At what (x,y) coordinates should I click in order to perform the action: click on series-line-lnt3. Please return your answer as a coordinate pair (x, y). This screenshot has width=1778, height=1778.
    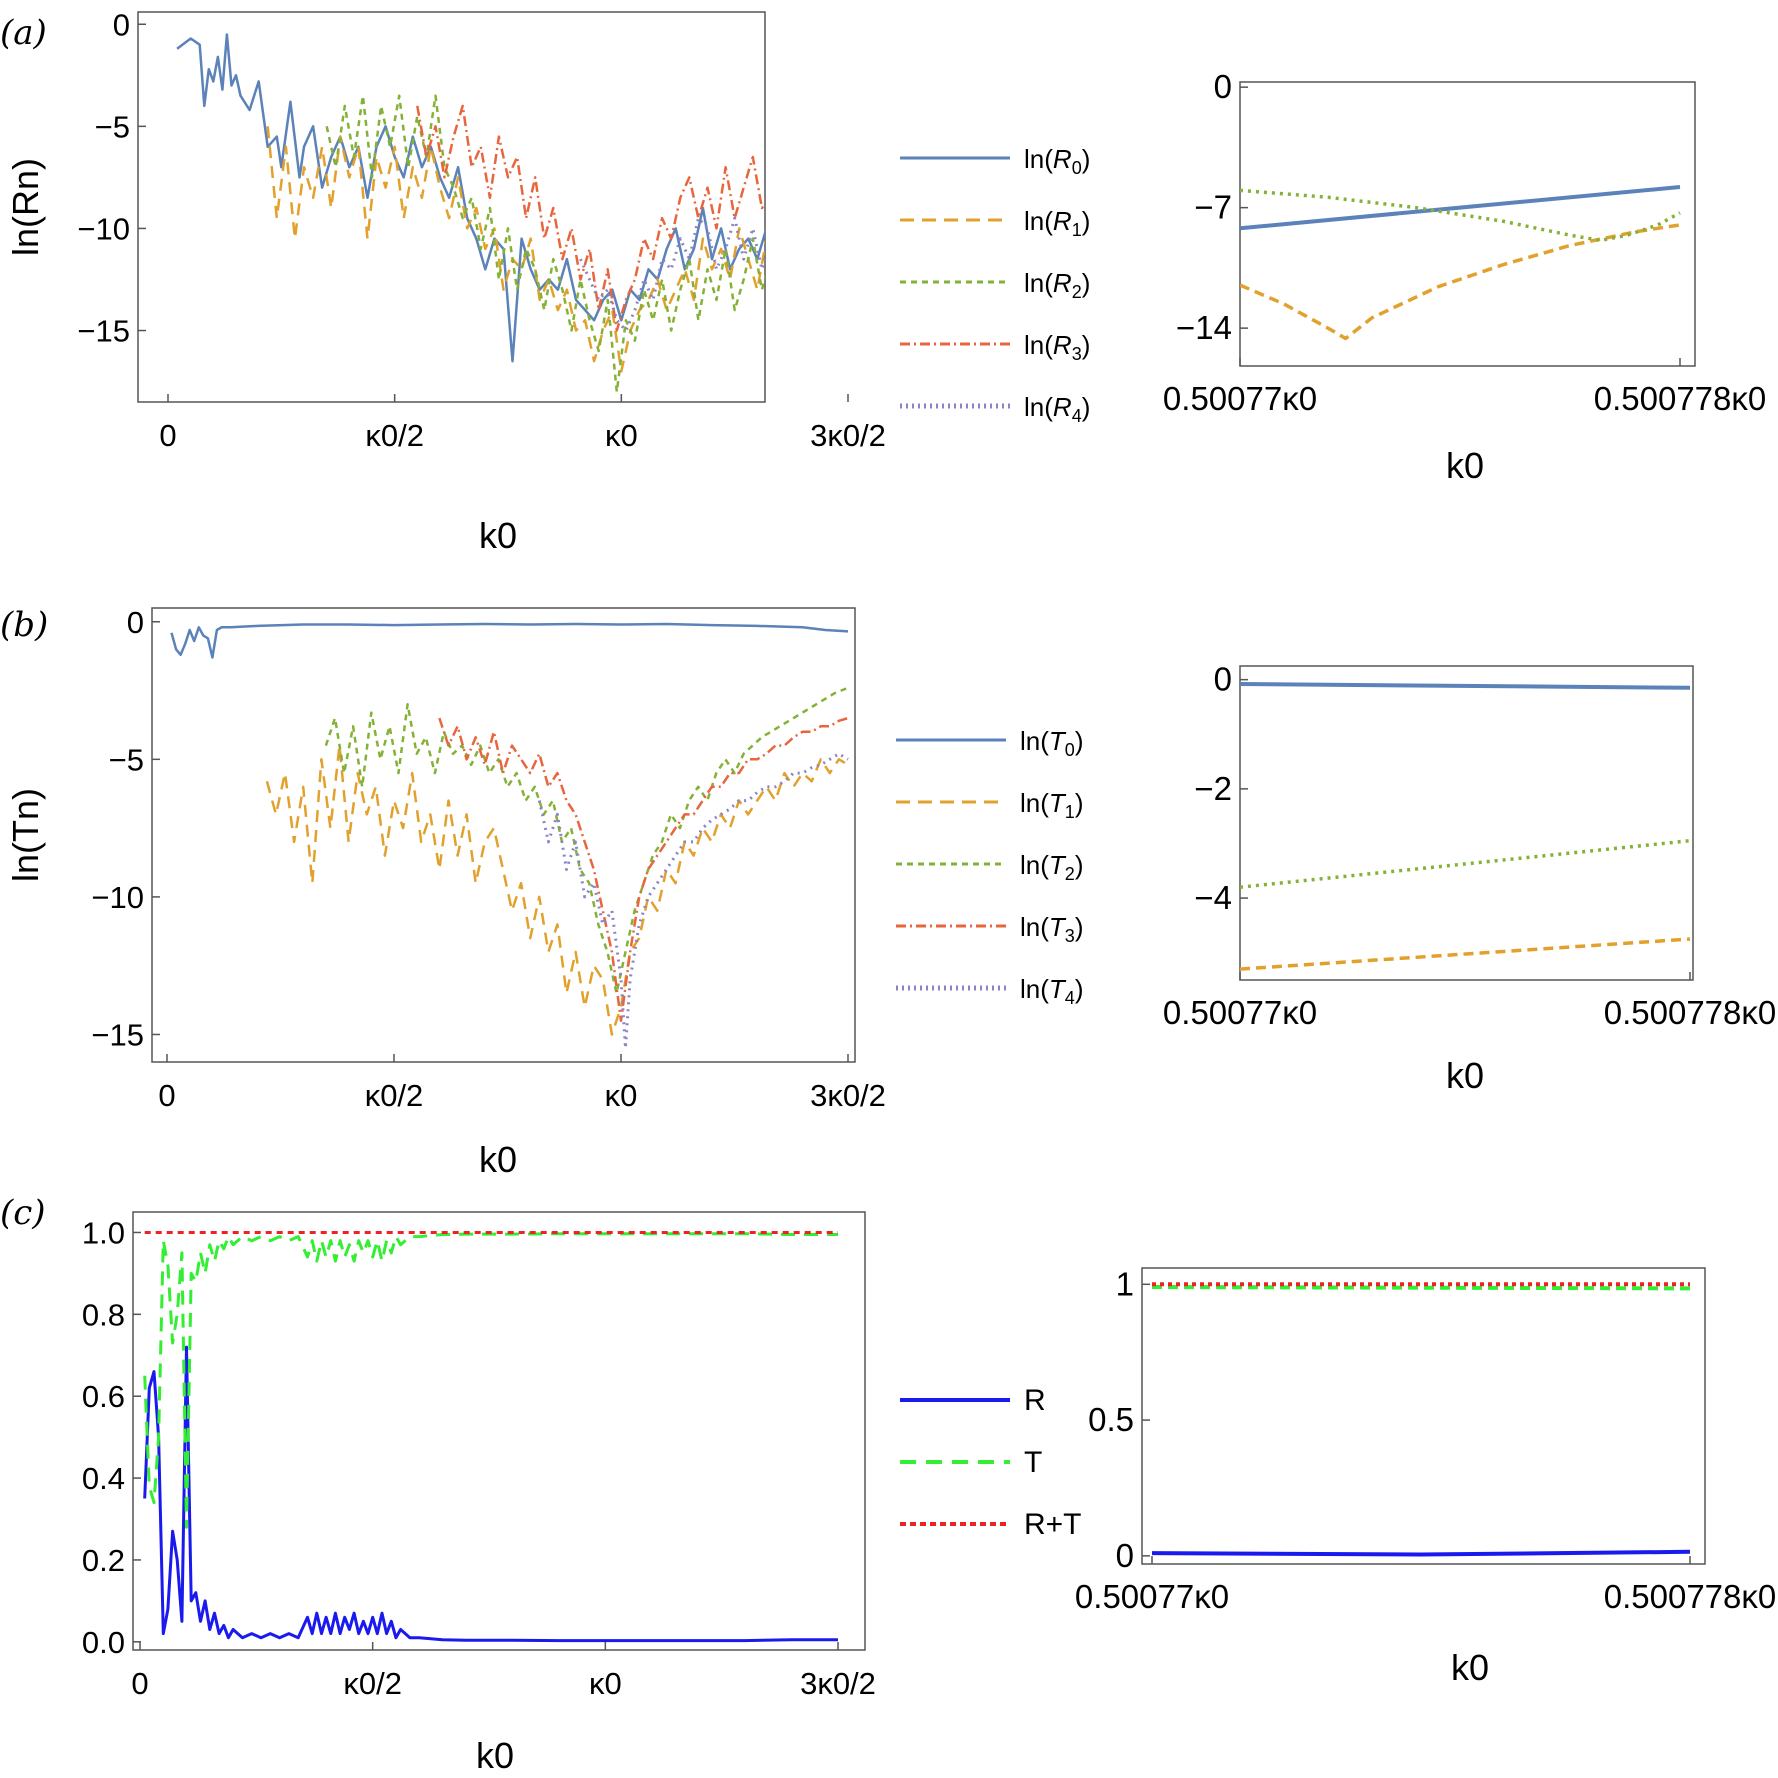
    Looking at the image, I should click on (643, 869).